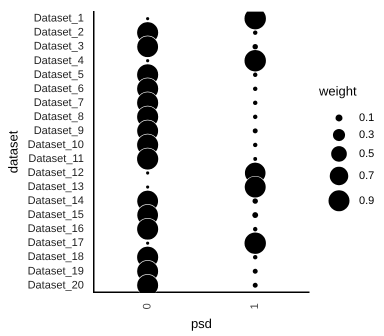 Image resolution: width=384 pixels, height=336 pixels. Describe the element at coordinates (366, 176) in the screenshot. I see `legend-label: 0.7` at that location.